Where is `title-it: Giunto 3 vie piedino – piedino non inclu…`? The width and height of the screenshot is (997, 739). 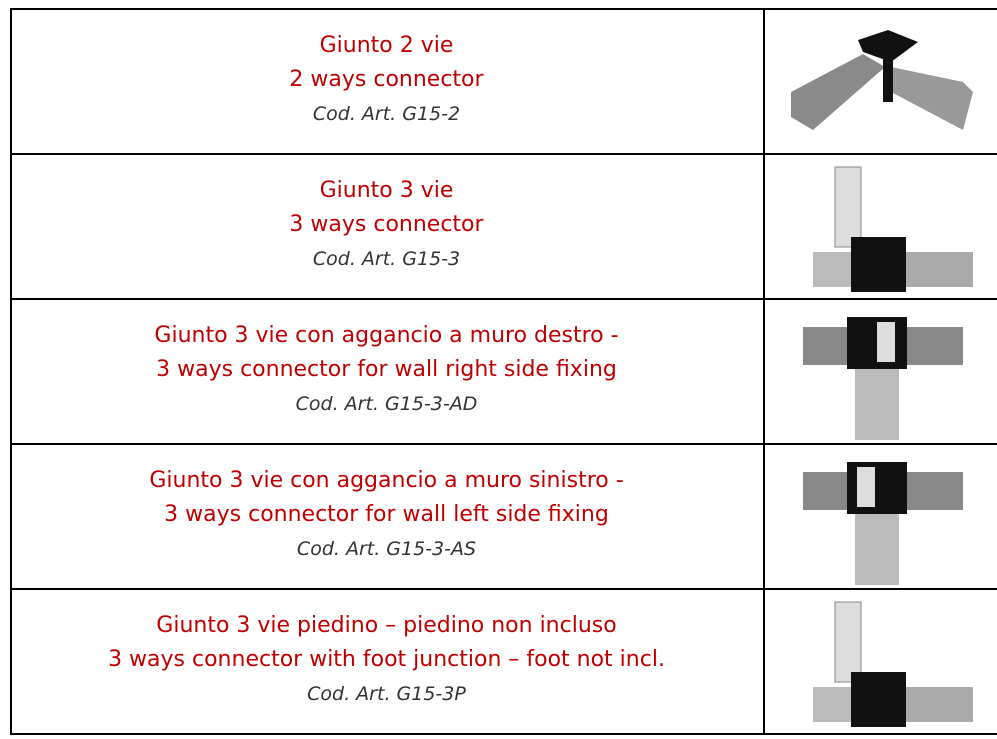 title-it: Giunto 3 vie piedino – piedino non inclu… is located at coordinates (386, 625).